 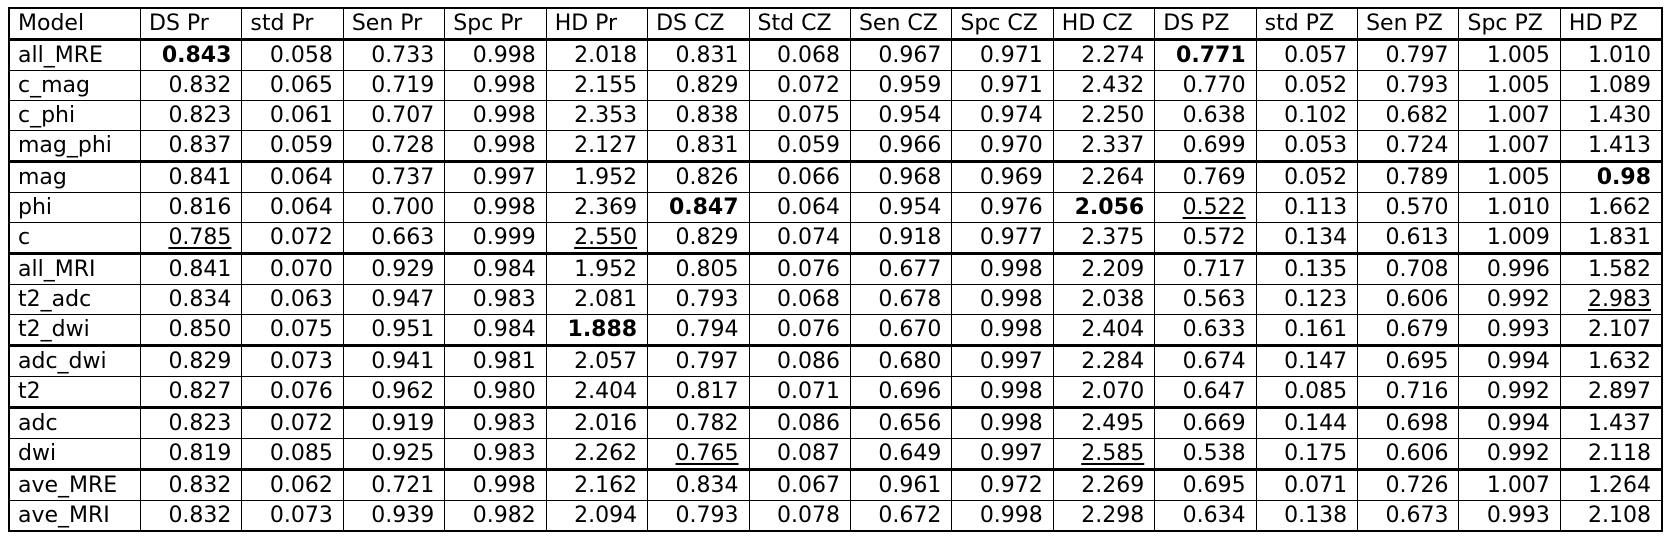 What do you see at coordinates (495, 24) in the screenshot?
I see `column-header-spc-pr: Spc Pr` at bounding box center [495, 24].